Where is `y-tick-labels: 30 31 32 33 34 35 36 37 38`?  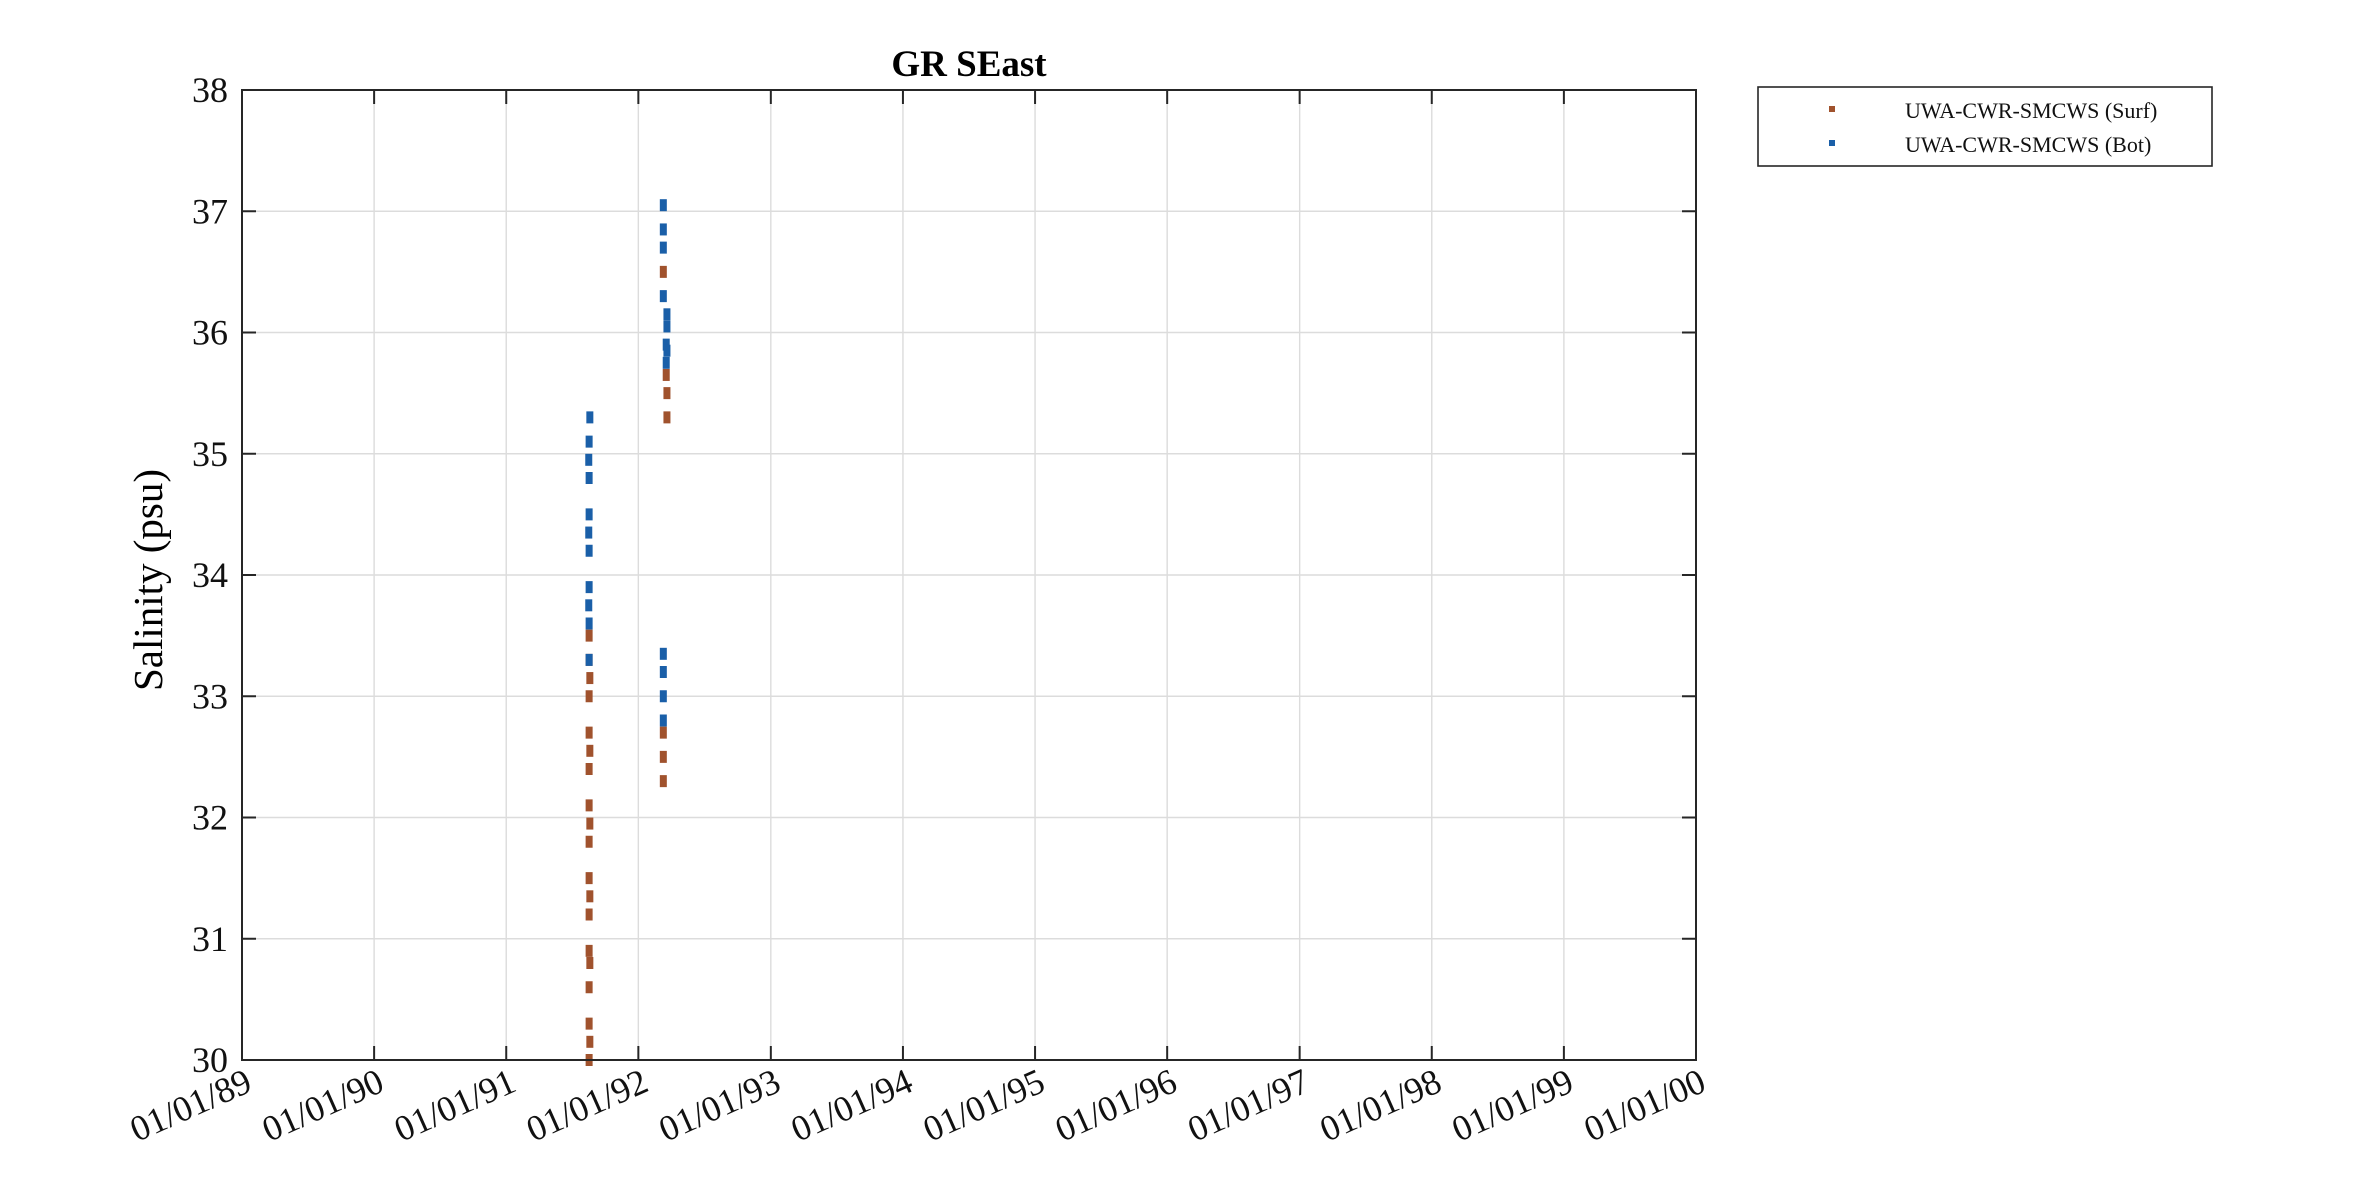
y-tick-labels: 30 31 32 33 34 35 36 37 38 is located at coordinates (210, 575).